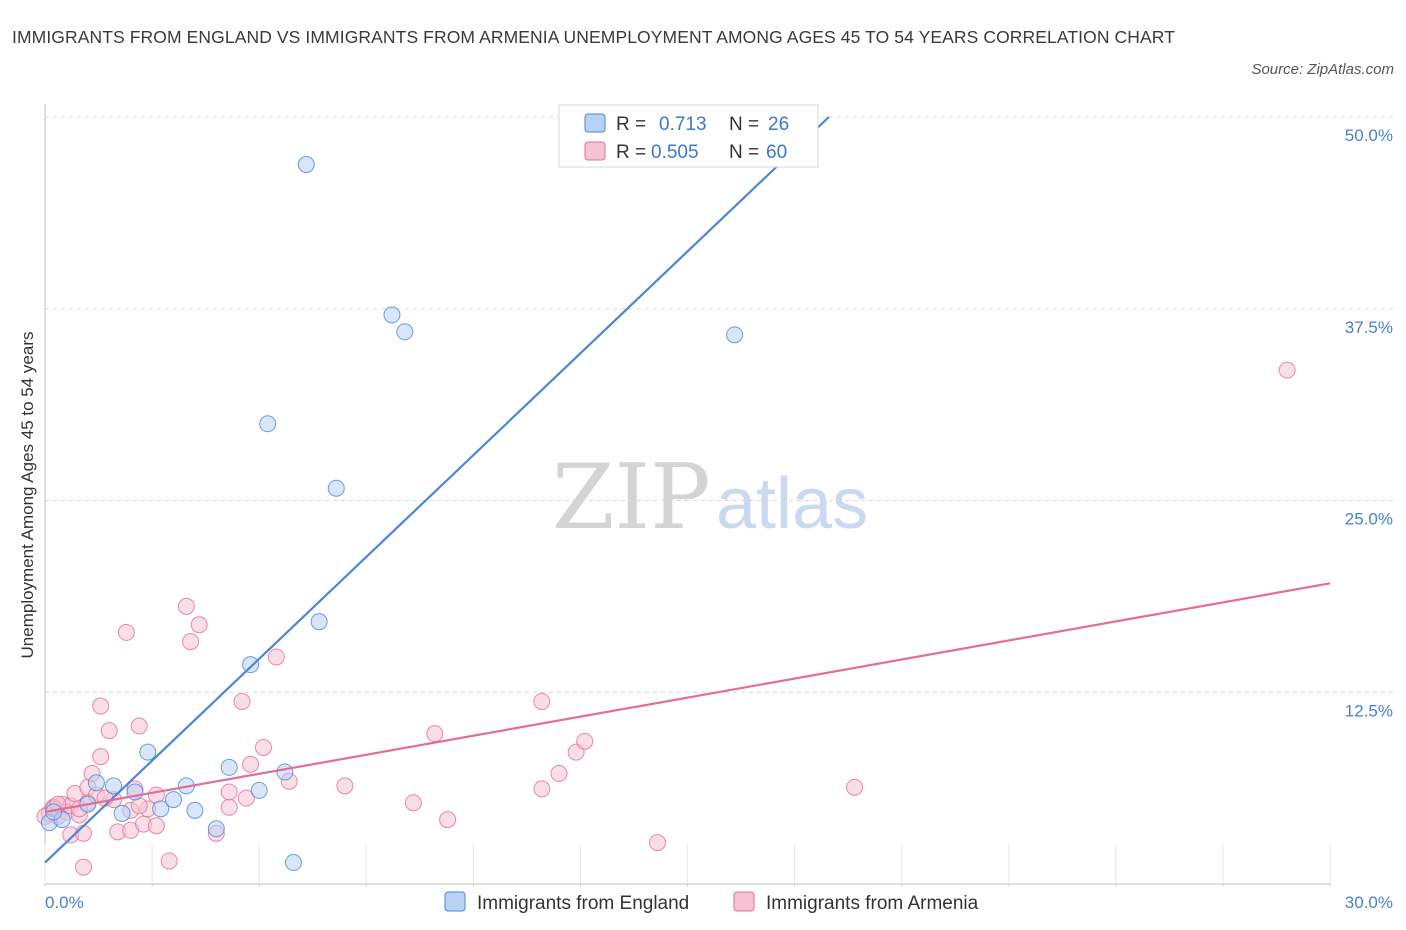 The width and height of the screenshot is (1406, 930). What do you see at coordinates (1369, 519) in the screenshot?
I see `y-tick-label: 25.0%` at bounding box center [1369, 519].